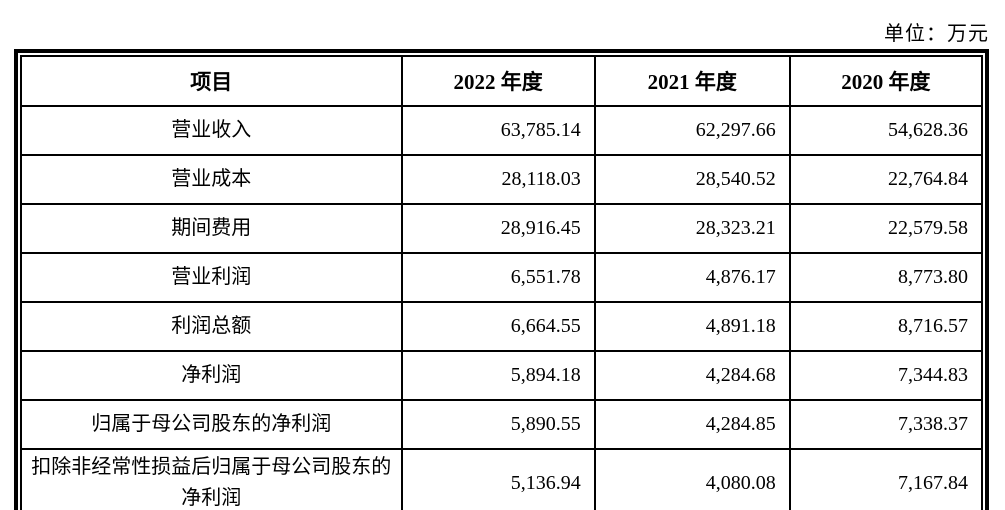 This screenshot has height=510, width=1005. Describe the element at coordinates (498, 228) in the screenshot. I see `value-2022: 28,916.45` at that location.